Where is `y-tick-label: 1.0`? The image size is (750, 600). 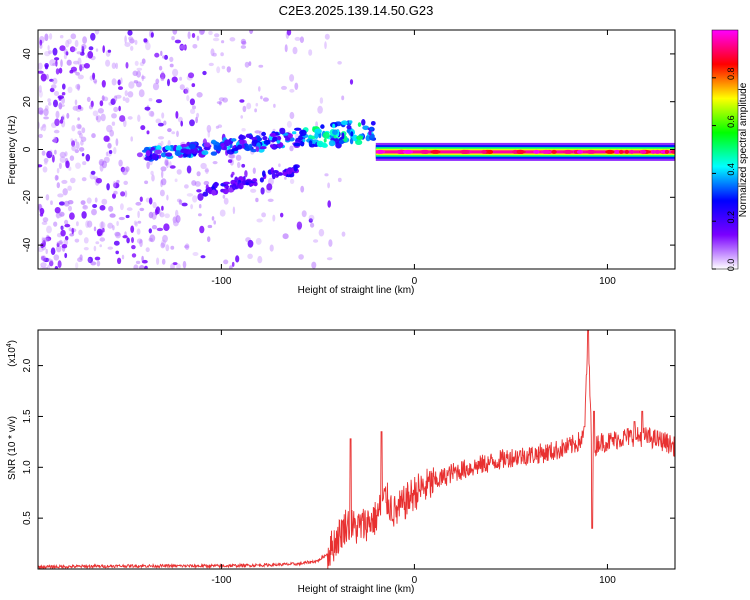
y-tick-label: 1.0 is located at coordinates (27, 467).